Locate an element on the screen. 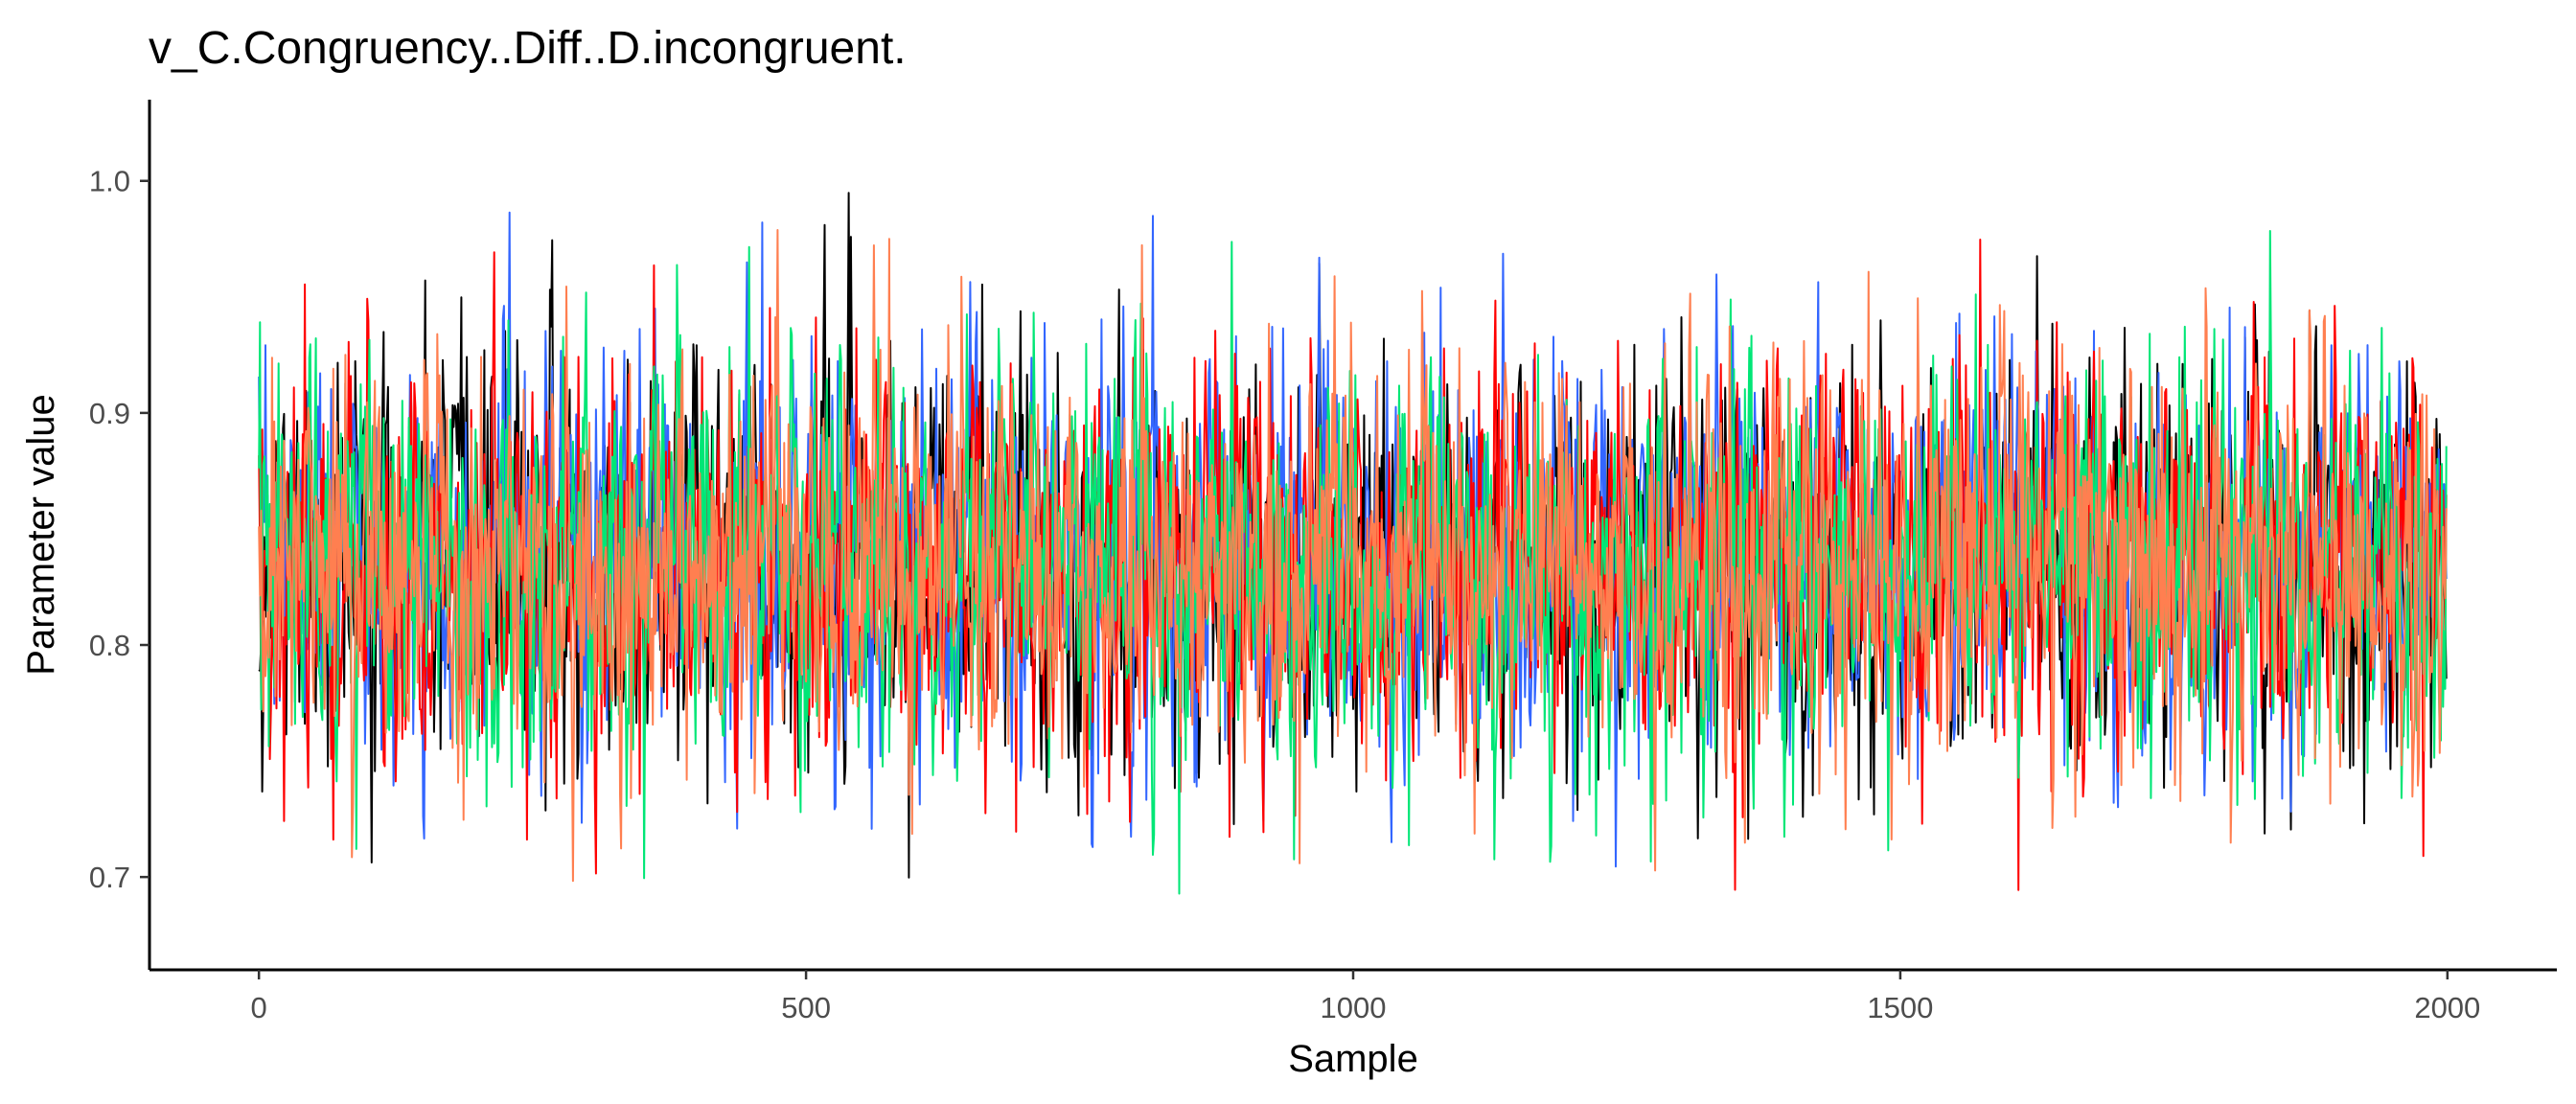 This screenshot has height=1104, width=2576. chart-title: v_C.Congruency..Diff..D.incongruent. is located at coordinates (528, 48).